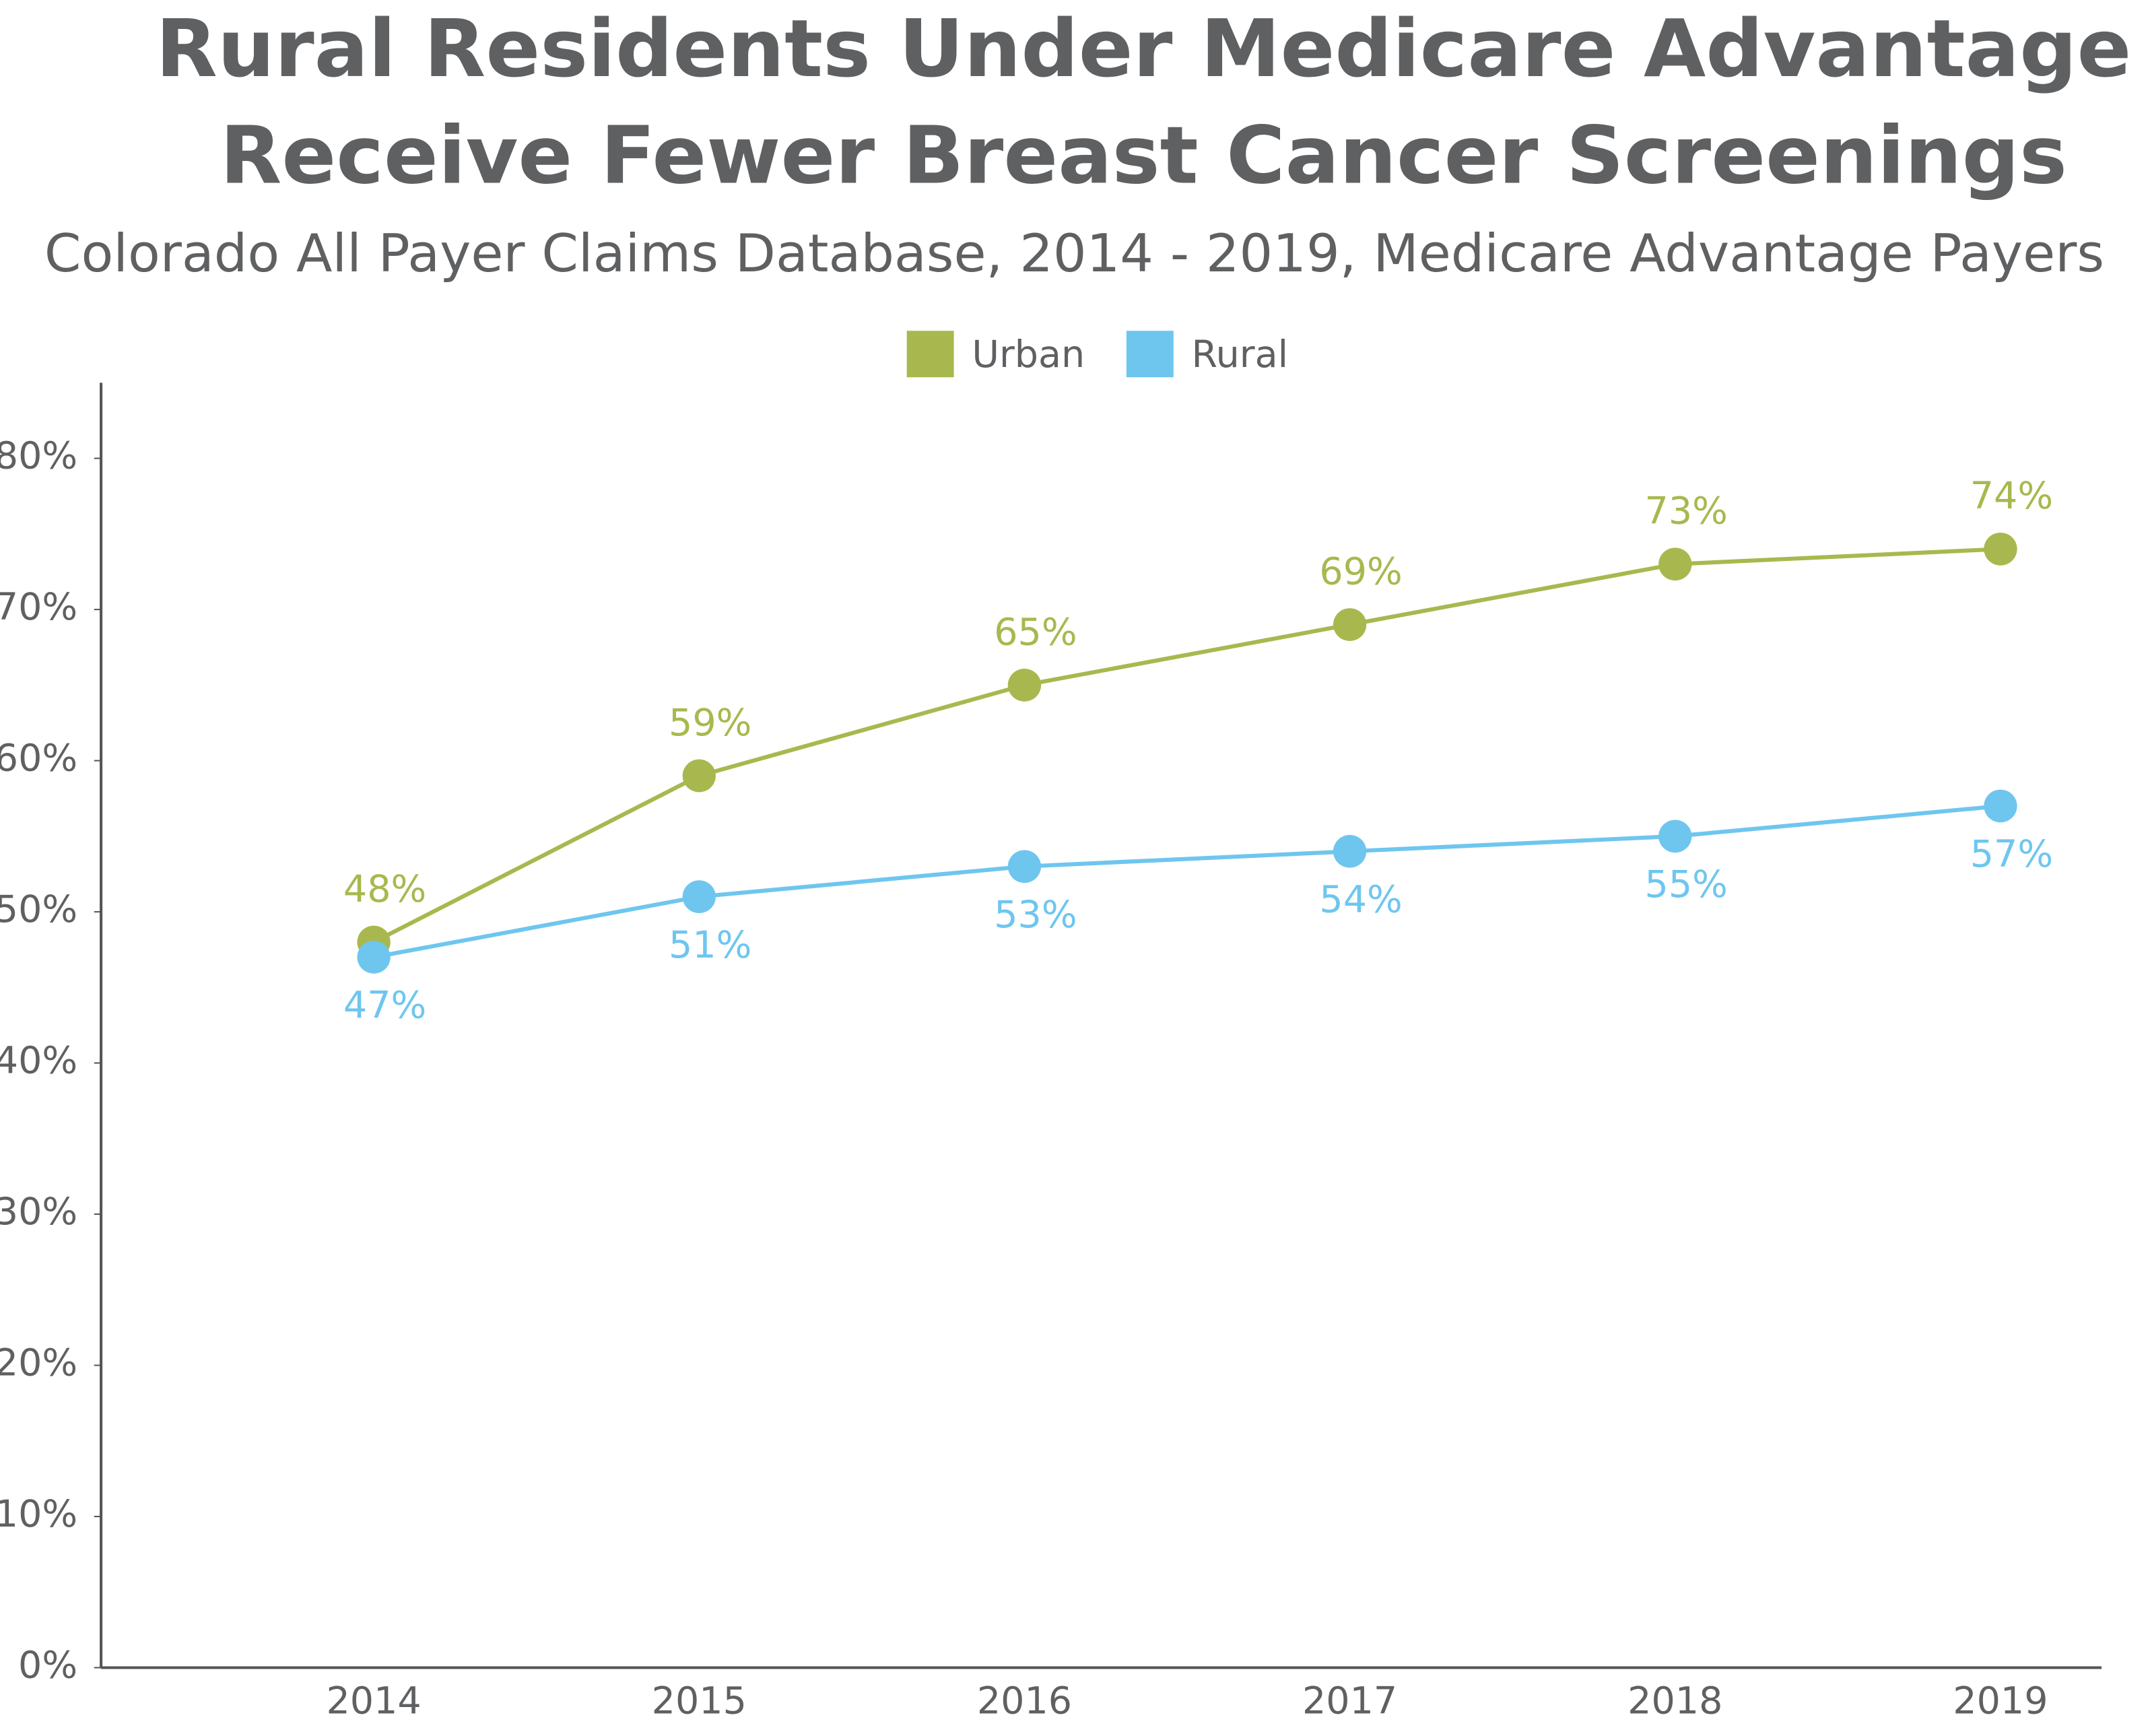 This screenshot has height=1736, width=2150. Describe the element at coordinates (710, 723) in the screenshot. I see `data-label: 59%` at that location.